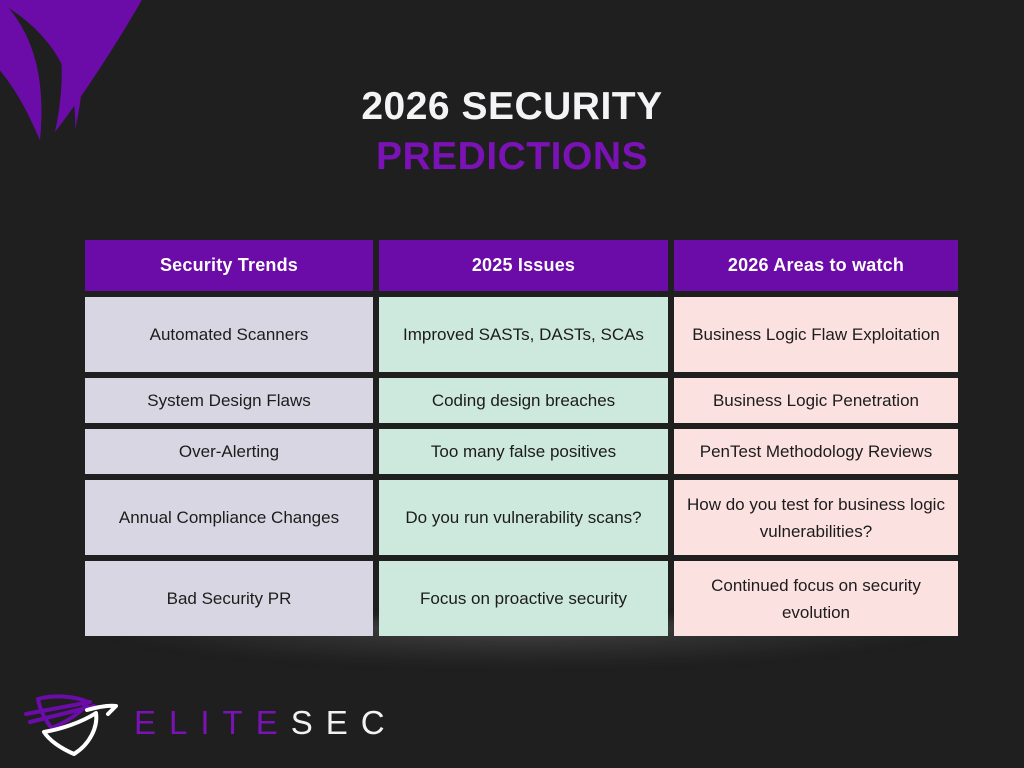 The width and height of the screenshot is (1024, 768). Describe the element at coordinates (815, 400) in the screenshot. I see `table-cell: Business Logic Penetration` at that location.